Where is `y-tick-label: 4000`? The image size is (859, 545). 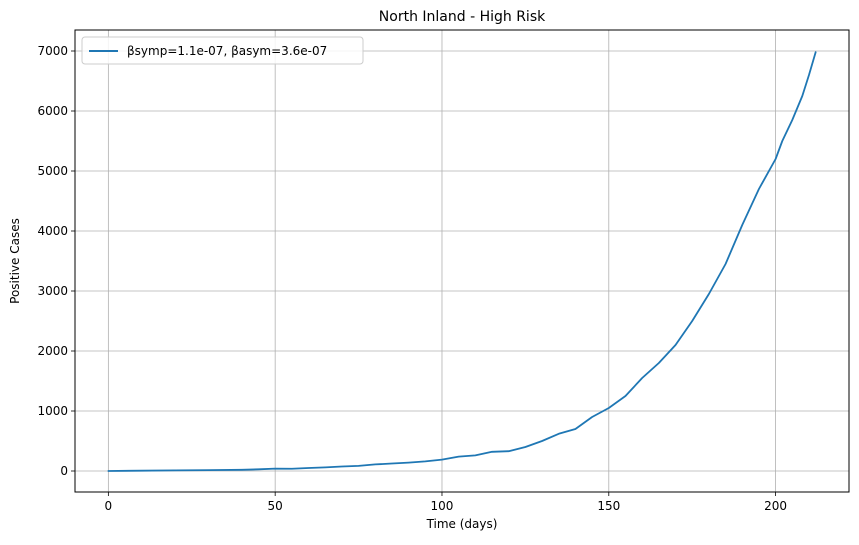
y-tick-label: 4000 is located at coordinates (52, 231).